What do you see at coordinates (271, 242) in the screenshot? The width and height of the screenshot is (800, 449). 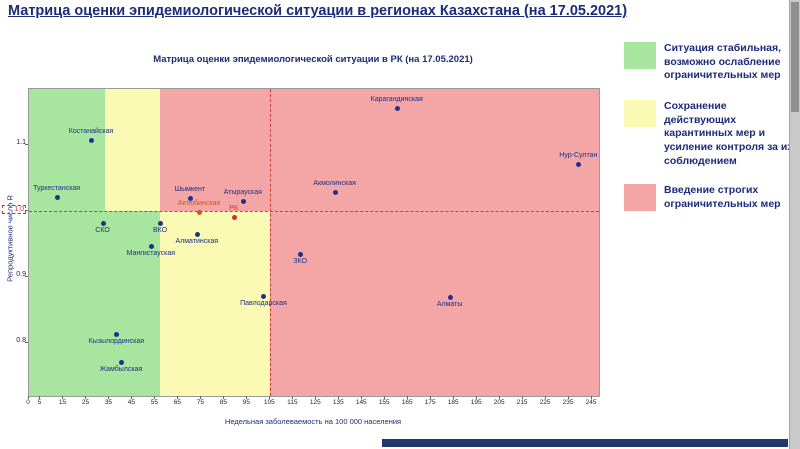 I see `threshold-line-vertical` at bounding box center [271, 242].